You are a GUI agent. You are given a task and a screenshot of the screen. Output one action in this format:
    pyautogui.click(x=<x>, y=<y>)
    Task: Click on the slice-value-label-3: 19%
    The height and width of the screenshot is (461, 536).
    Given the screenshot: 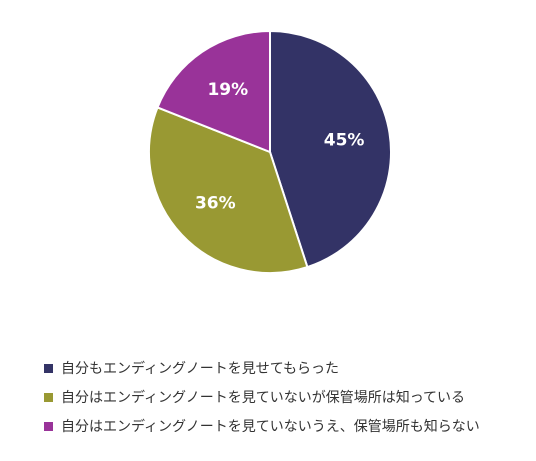 What is the action you would take?
    pyautogui.click(x=227, y=90)
    